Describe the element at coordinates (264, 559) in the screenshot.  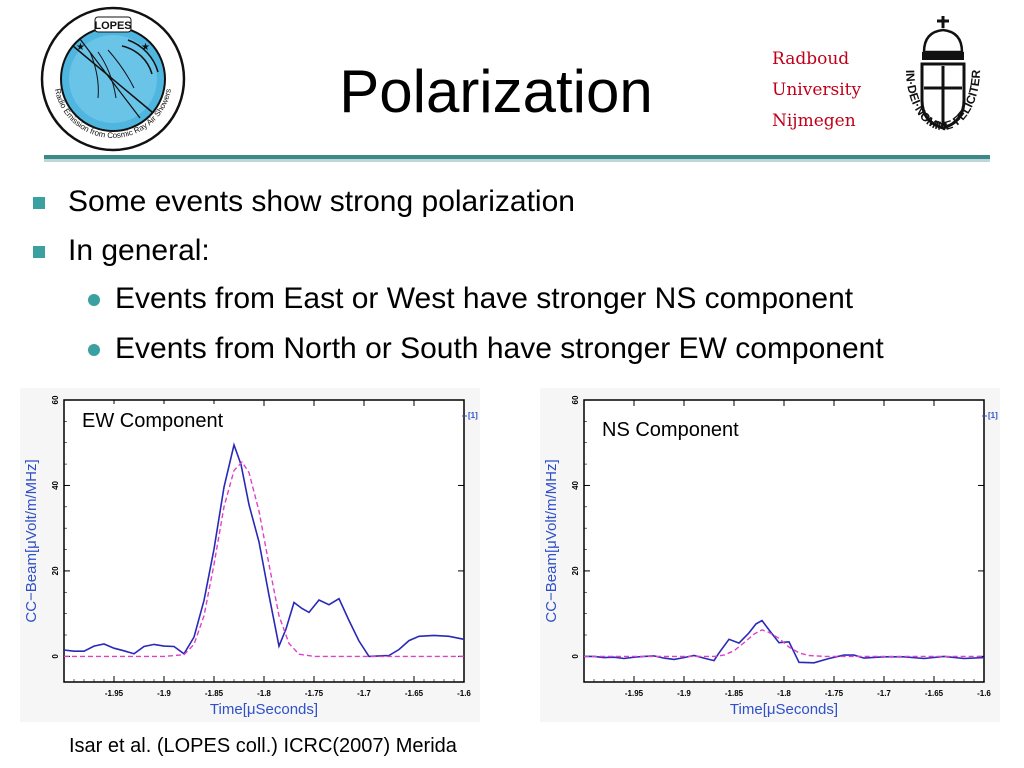
I see `fit-curve` at that location.